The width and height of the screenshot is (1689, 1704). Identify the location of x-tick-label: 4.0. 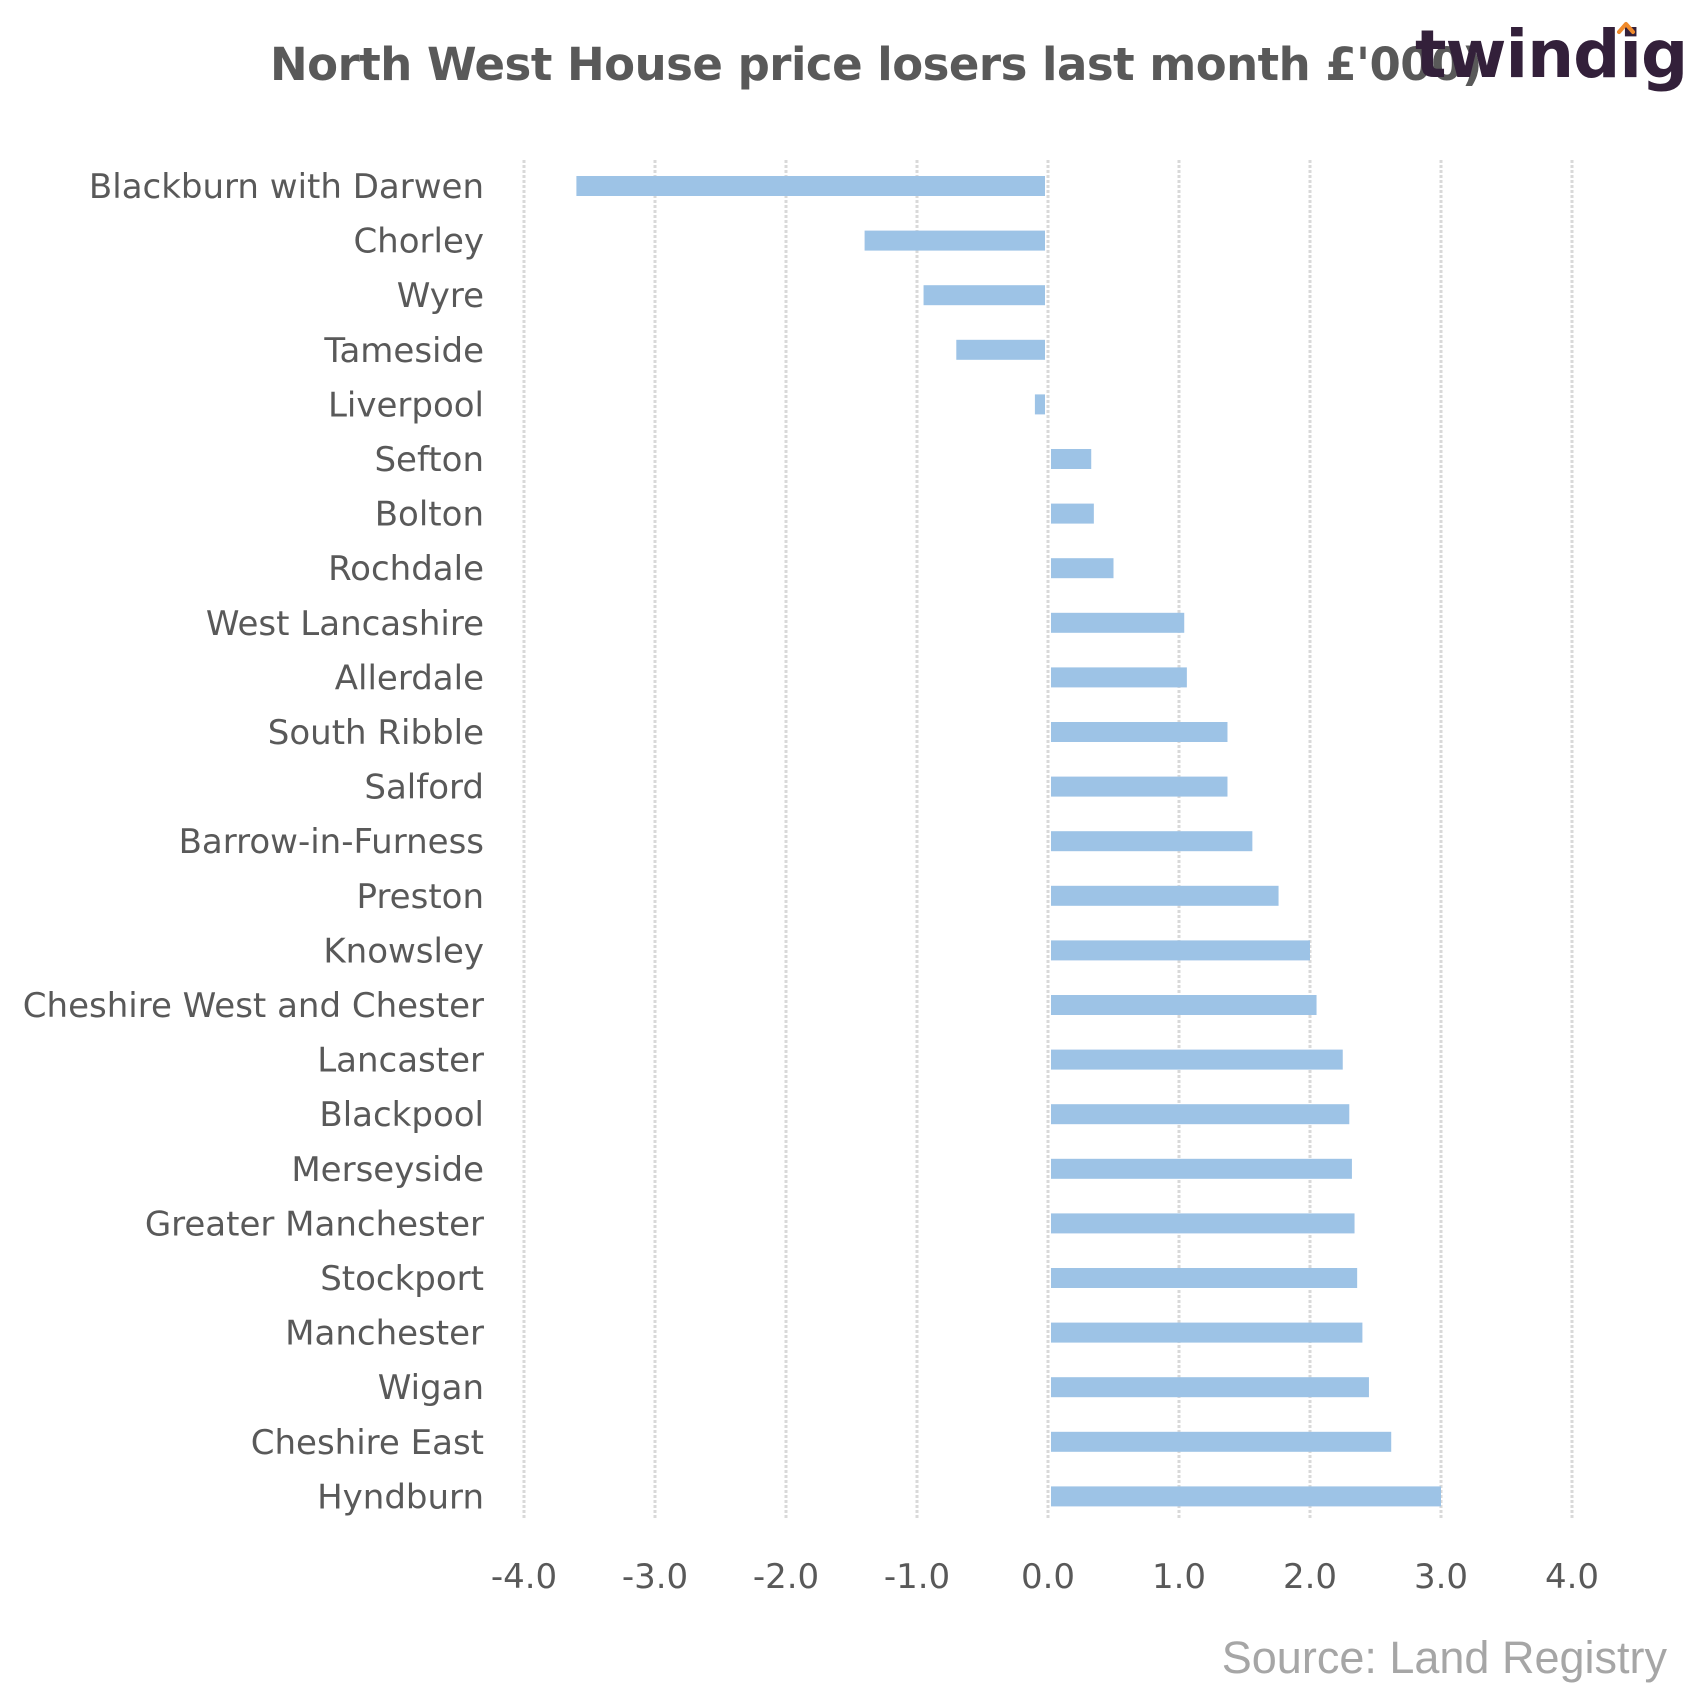
(1572, 1577).